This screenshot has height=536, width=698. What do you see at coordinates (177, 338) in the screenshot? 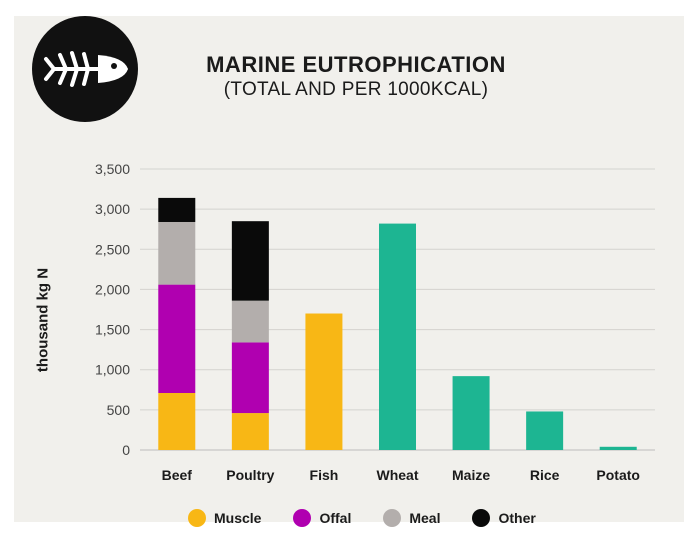
I see `bar-beef-offal` at bounding box center [177, 338].